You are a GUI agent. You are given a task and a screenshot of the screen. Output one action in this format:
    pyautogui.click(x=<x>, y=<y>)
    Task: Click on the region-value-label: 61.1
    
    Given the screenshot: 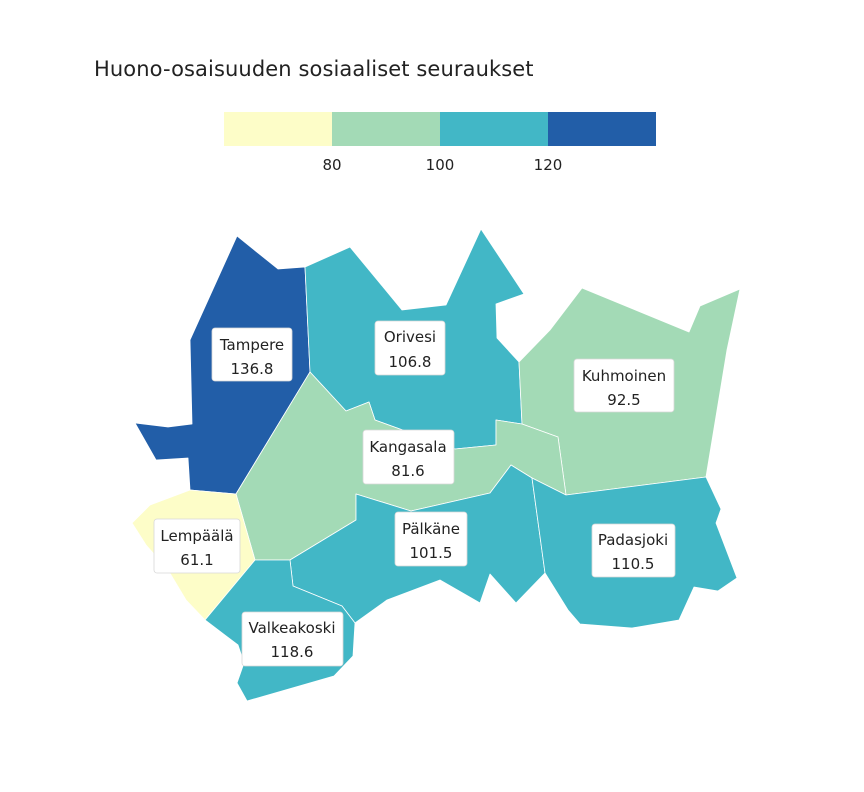 What is the action you would take?
    pyautogui.click(x=196, y=560)
    